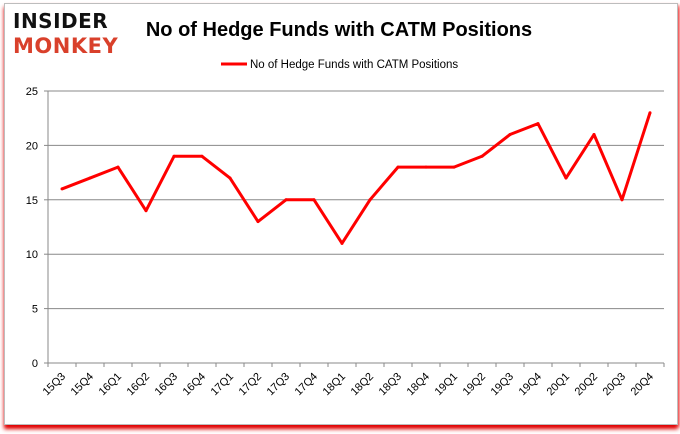 This screenshot has width=680, height=434. I want to click on x-tick-label: 19Q1, so click(447, 385).